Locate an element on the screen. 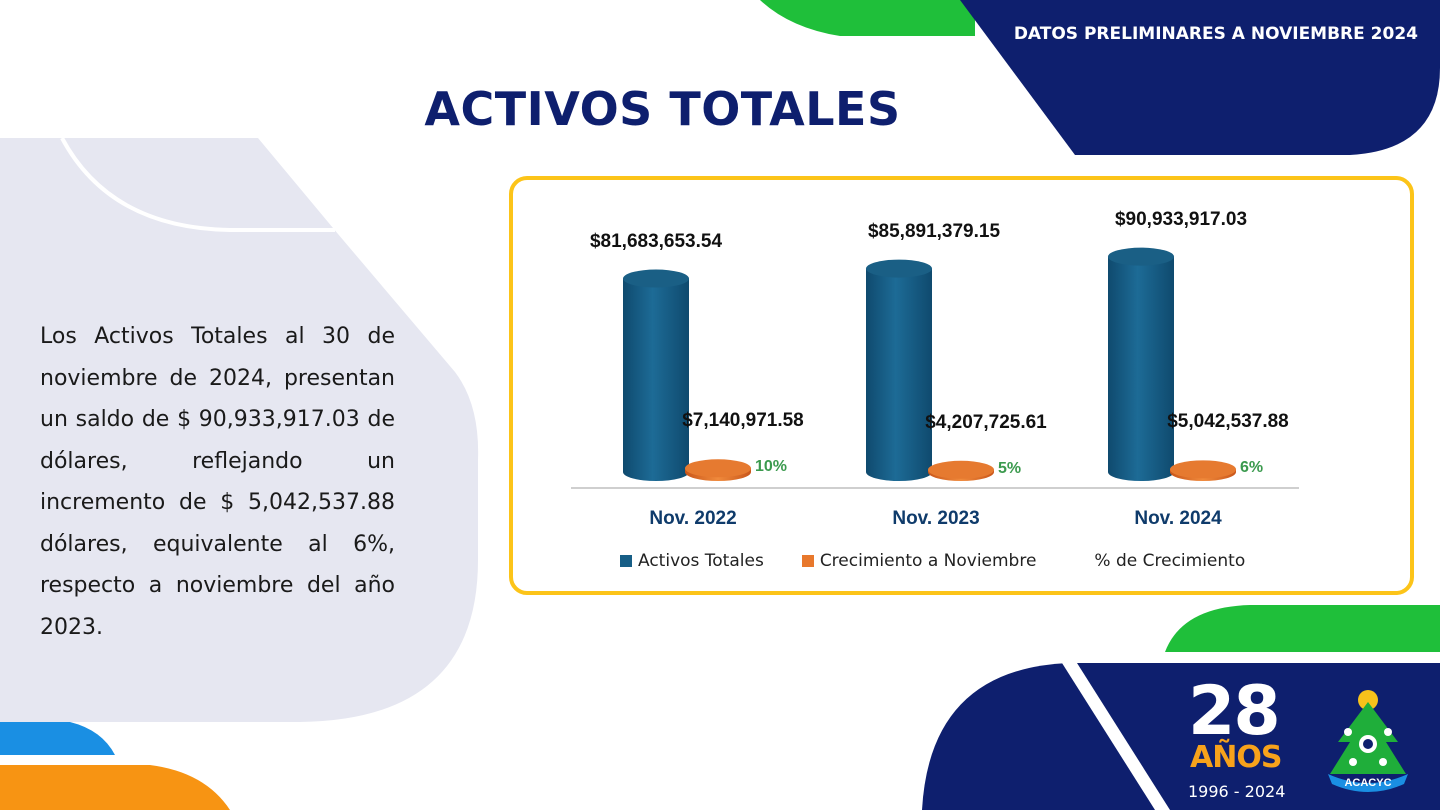 The height and width of the screenshot is (810, 1440). data-label-activos: $85,891,379.15 is located at coordinates (934, 231).